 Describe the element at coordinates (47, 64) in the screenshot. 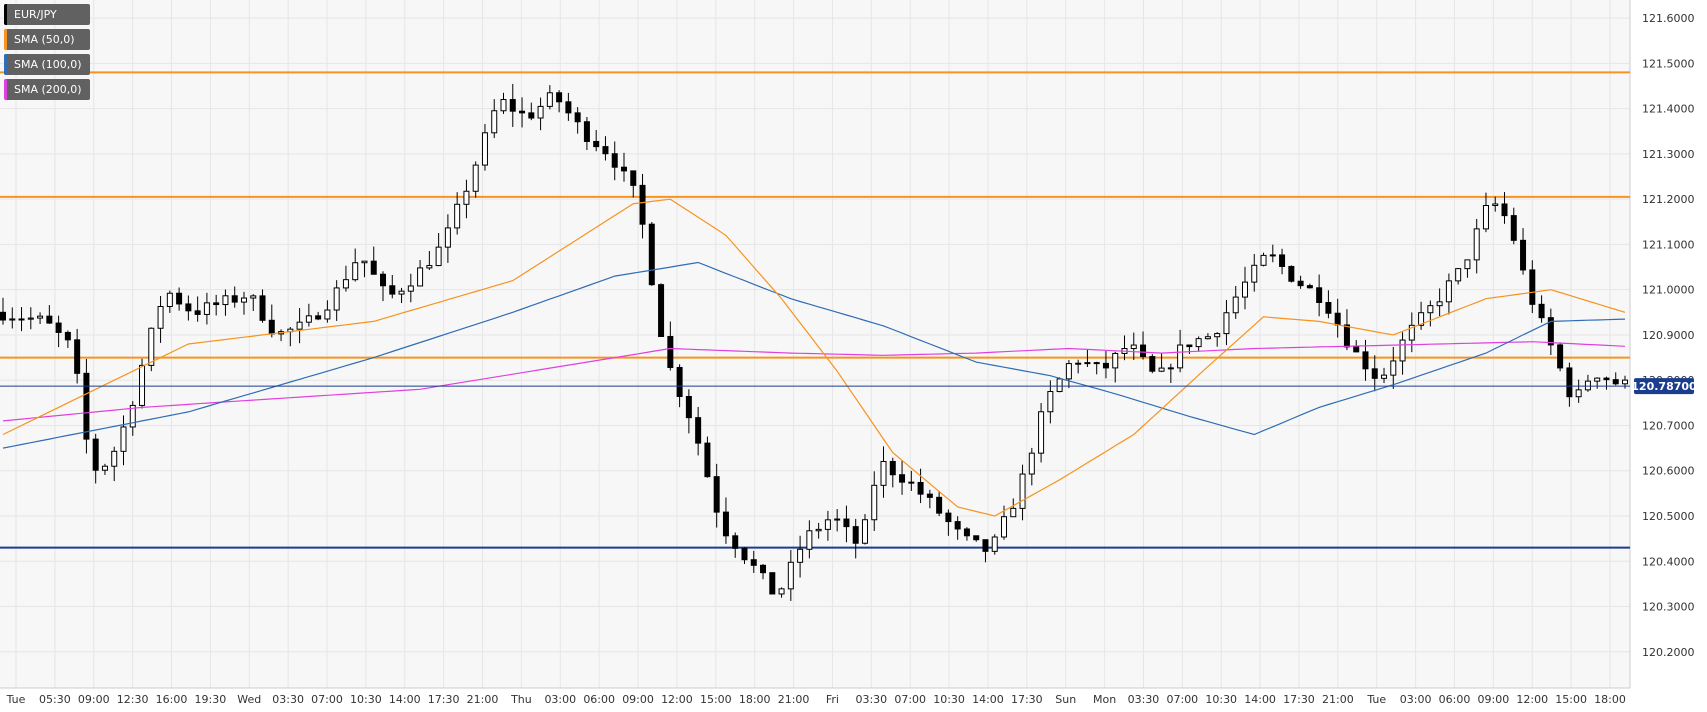

I see `legend-item-sma100: SMA (100,0)` at that location.